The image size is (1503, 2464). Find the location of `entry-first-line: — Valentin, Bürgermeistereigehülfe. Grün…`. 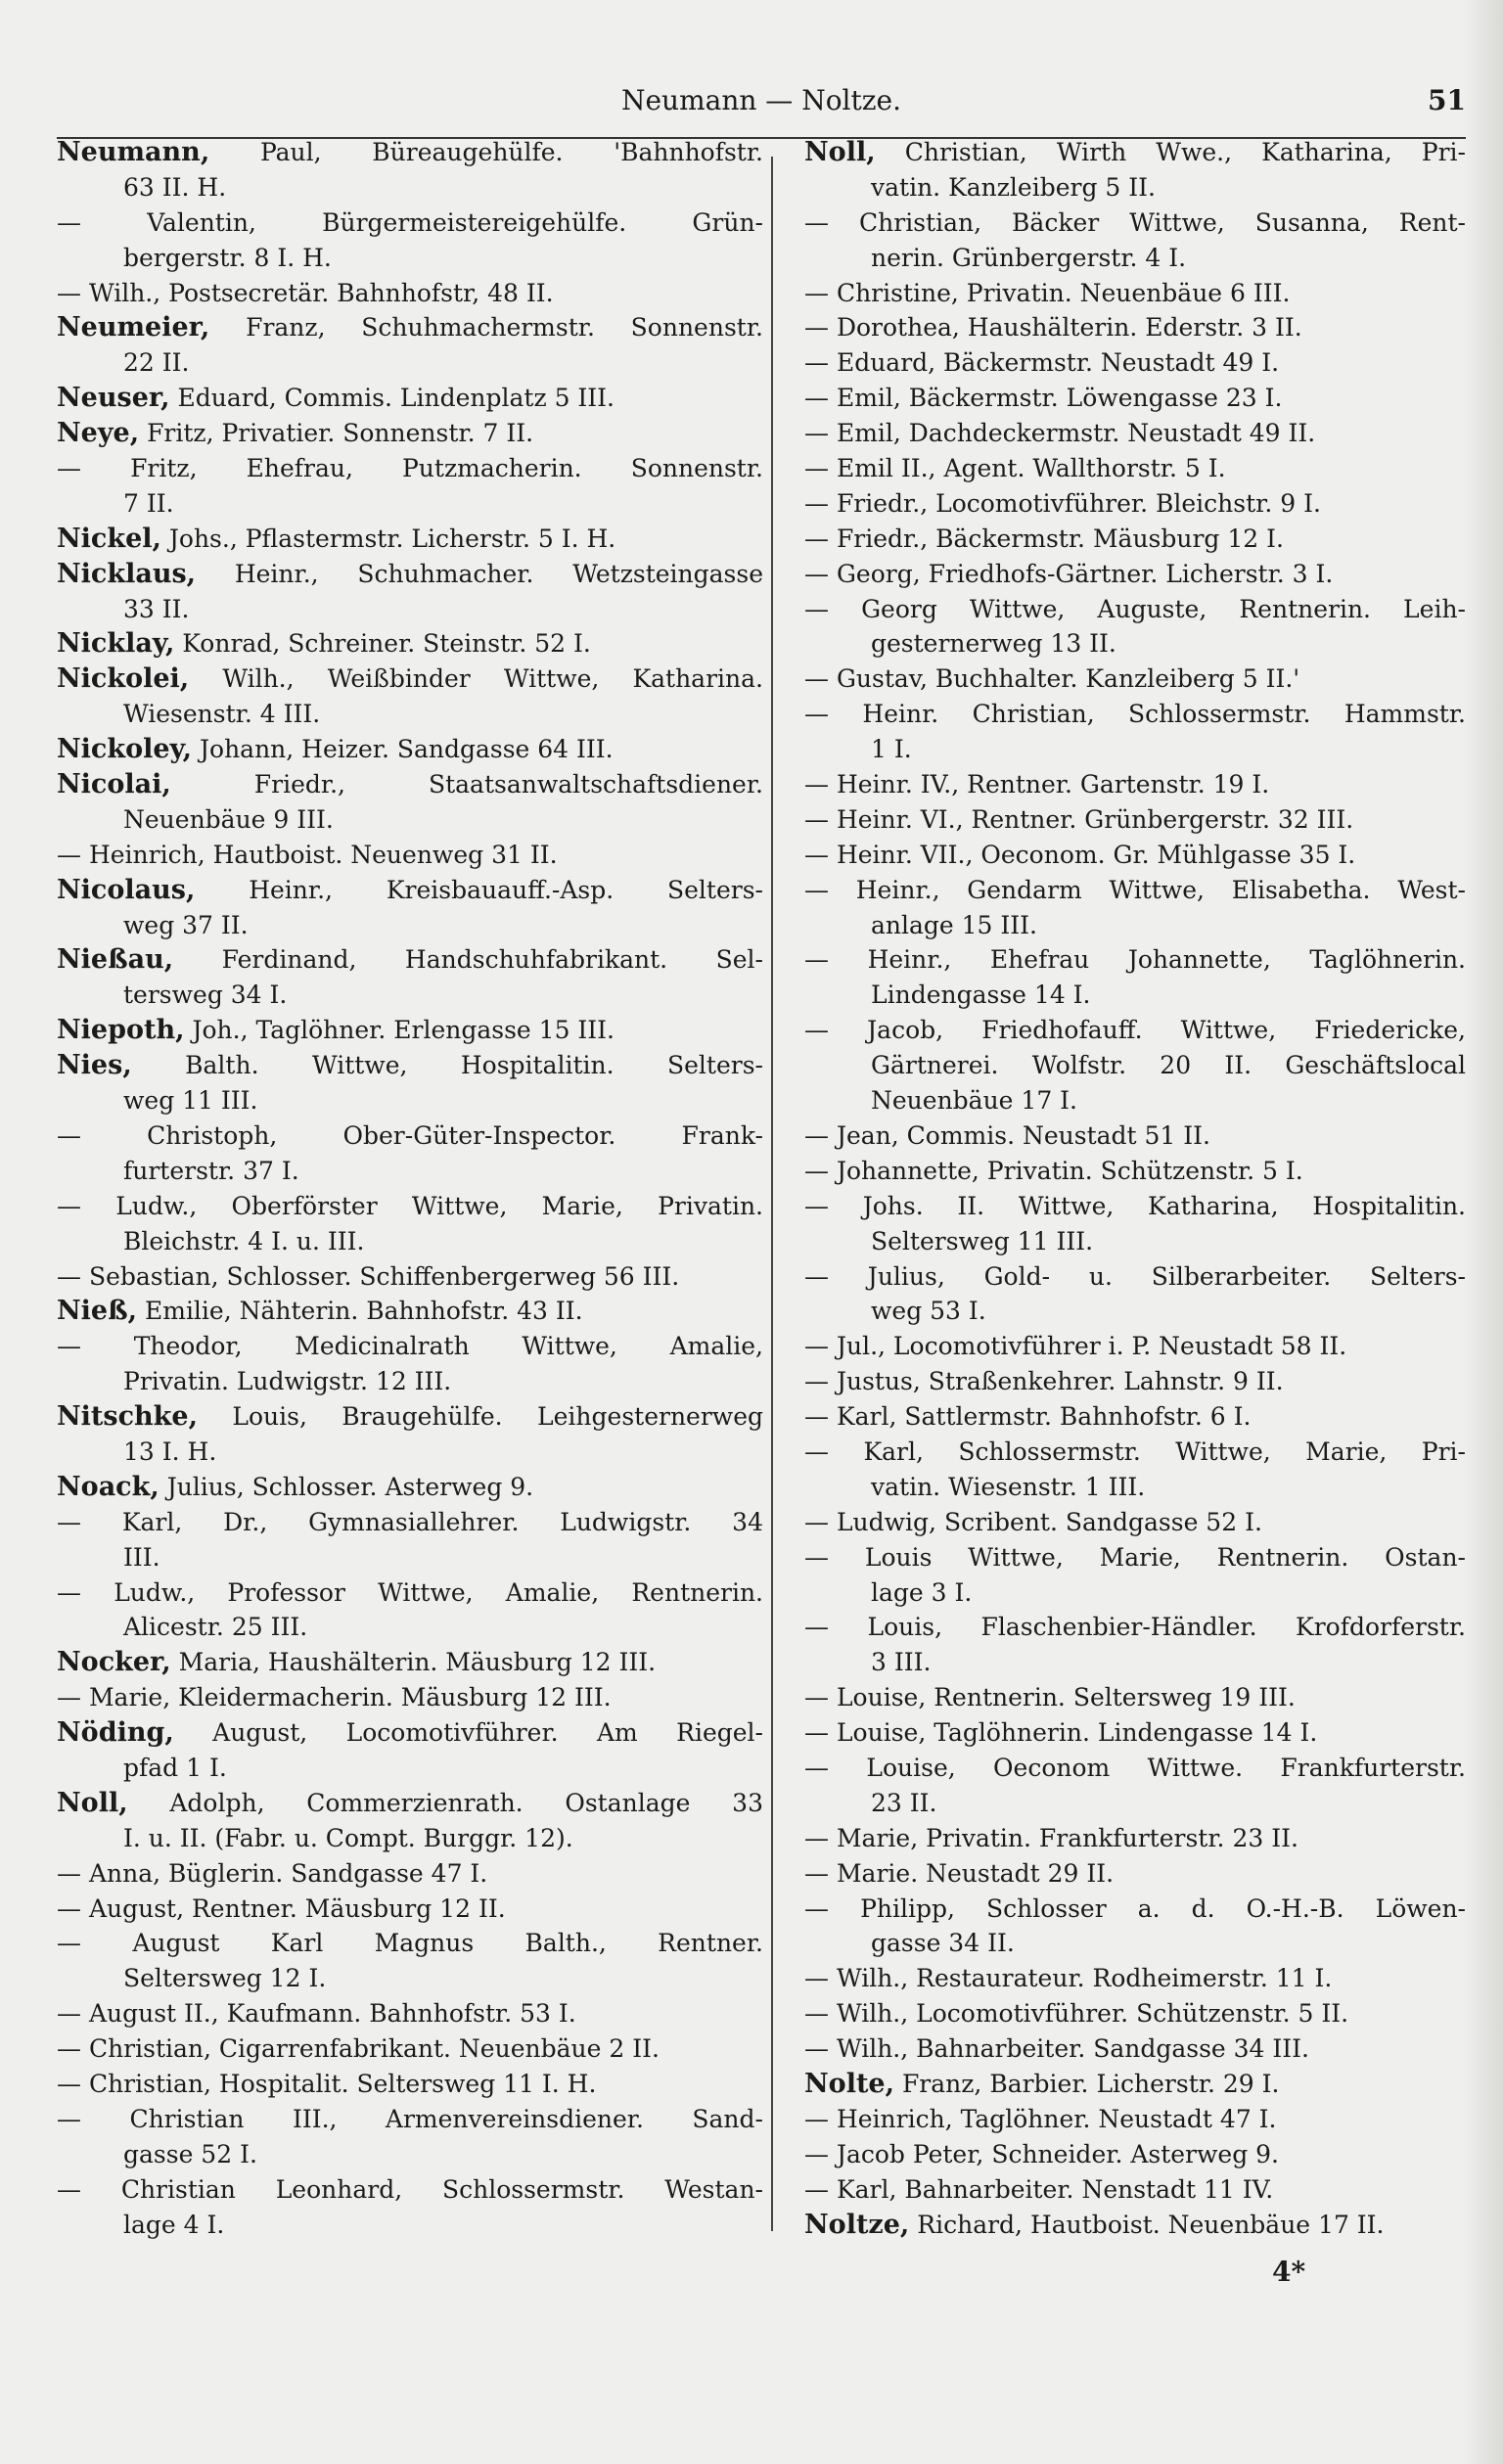

entry-first-line: — Valentin, Bürgermeistereigehülfe. Grün… is located at coordinates (410, 223).